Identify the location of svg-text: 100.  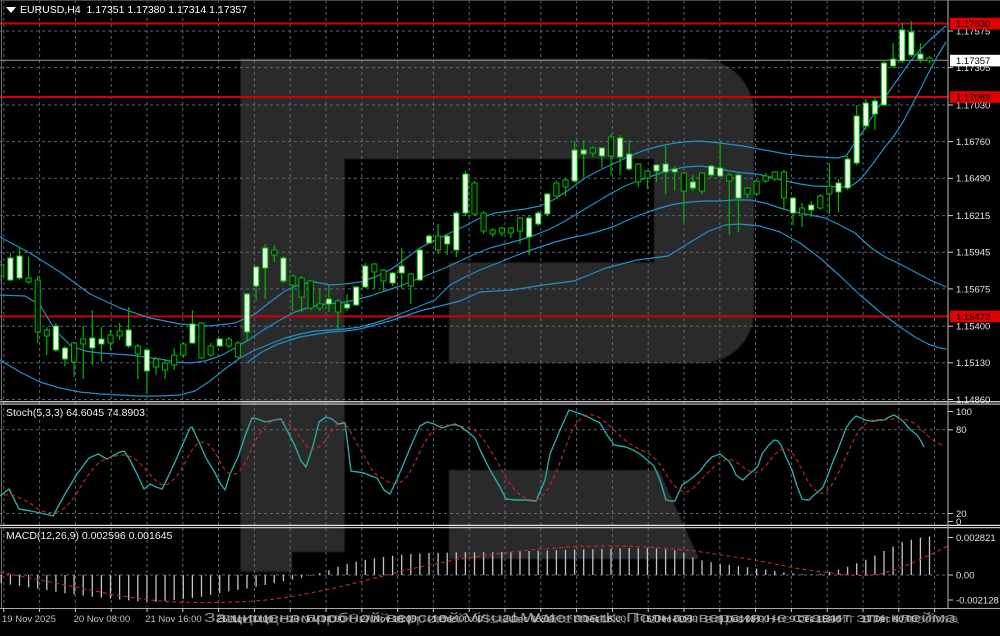
(964, 412).